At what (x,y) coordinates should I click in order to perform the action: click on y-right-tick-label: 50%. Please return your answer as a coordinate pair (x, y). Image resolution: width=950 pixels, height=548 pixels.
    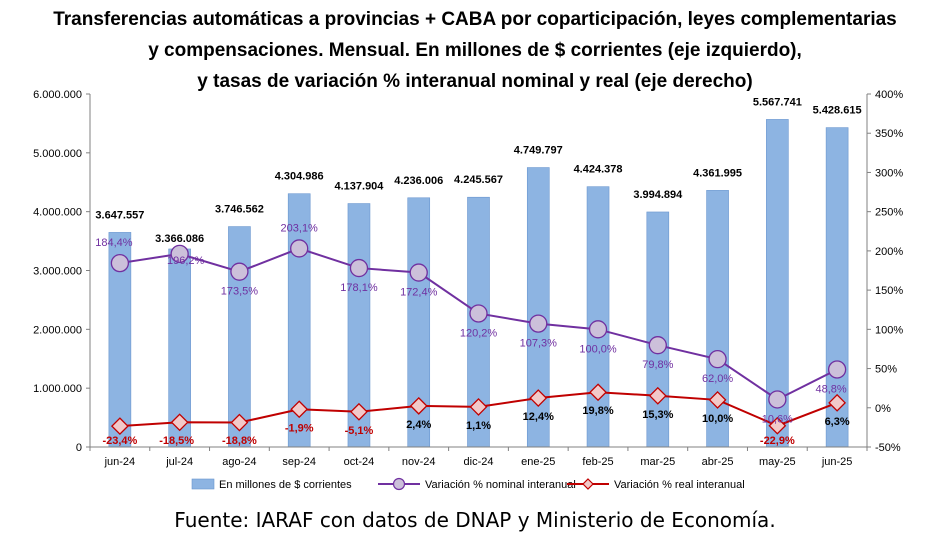
    Looking at the image, I should click on (886, 370).